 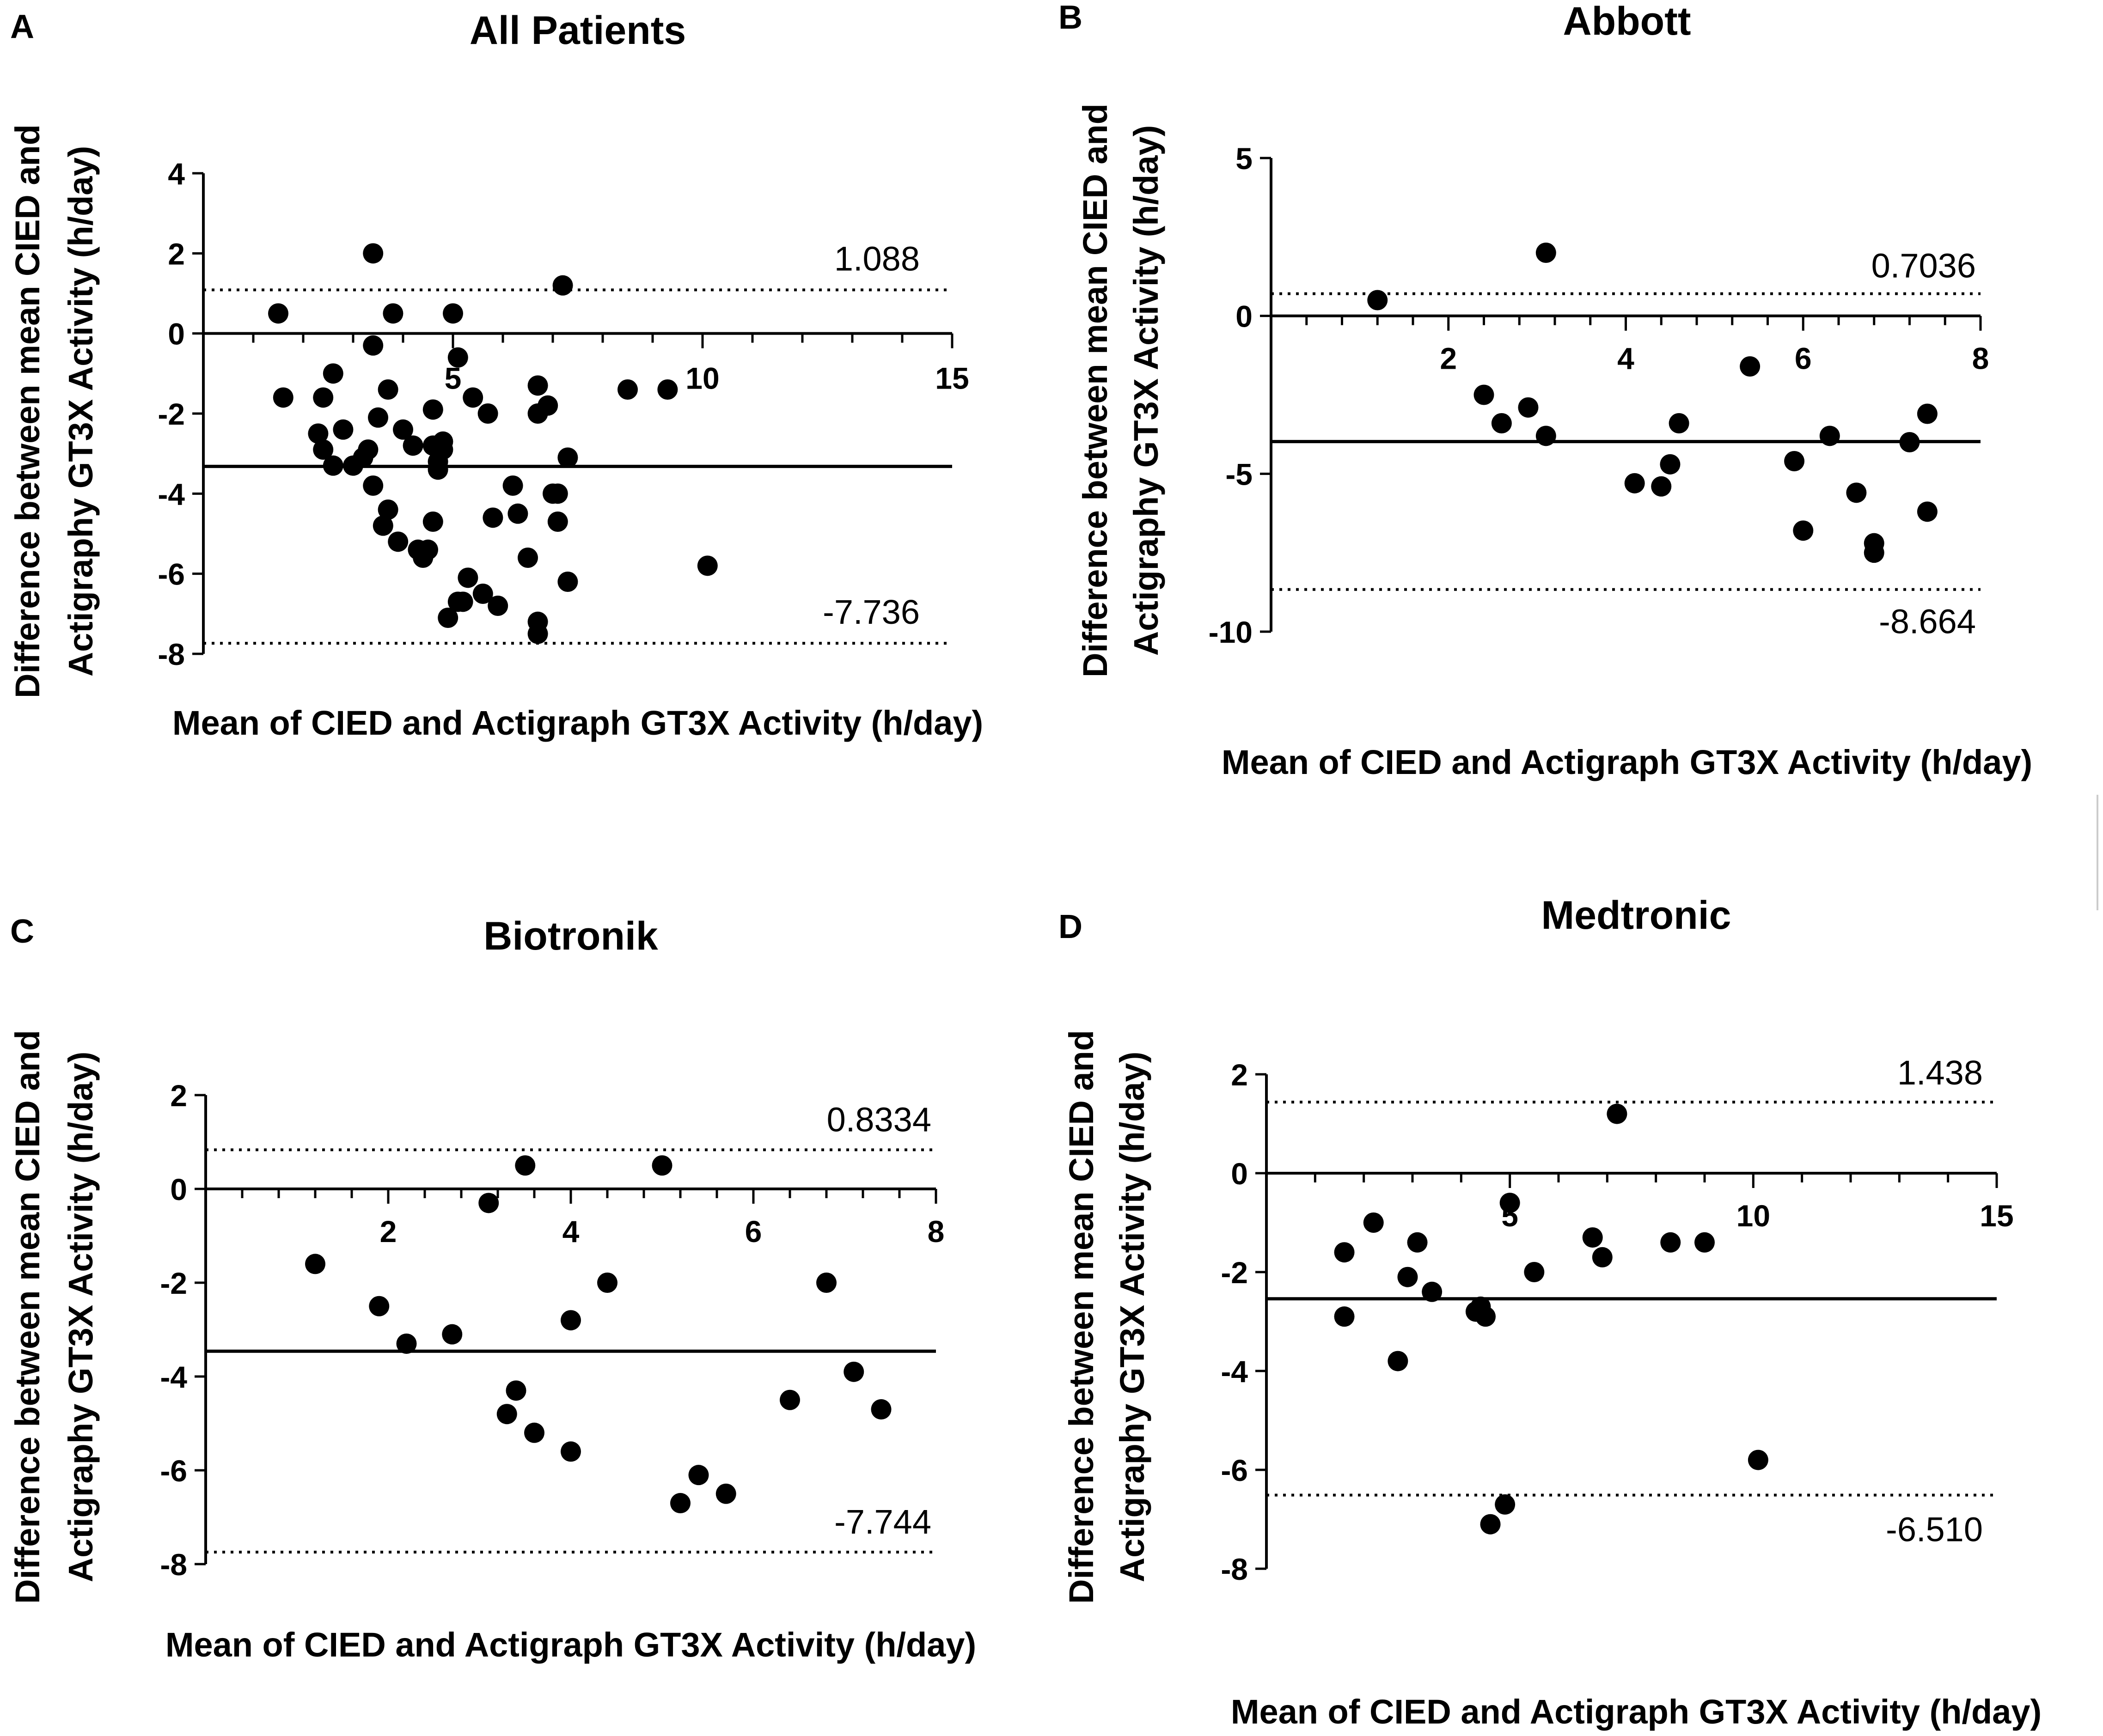 What do you see at coordinates (1934, 1530) in the screenshot?
I see `lower-loa-label: -6.510` at bounding box center [1934, 1530].